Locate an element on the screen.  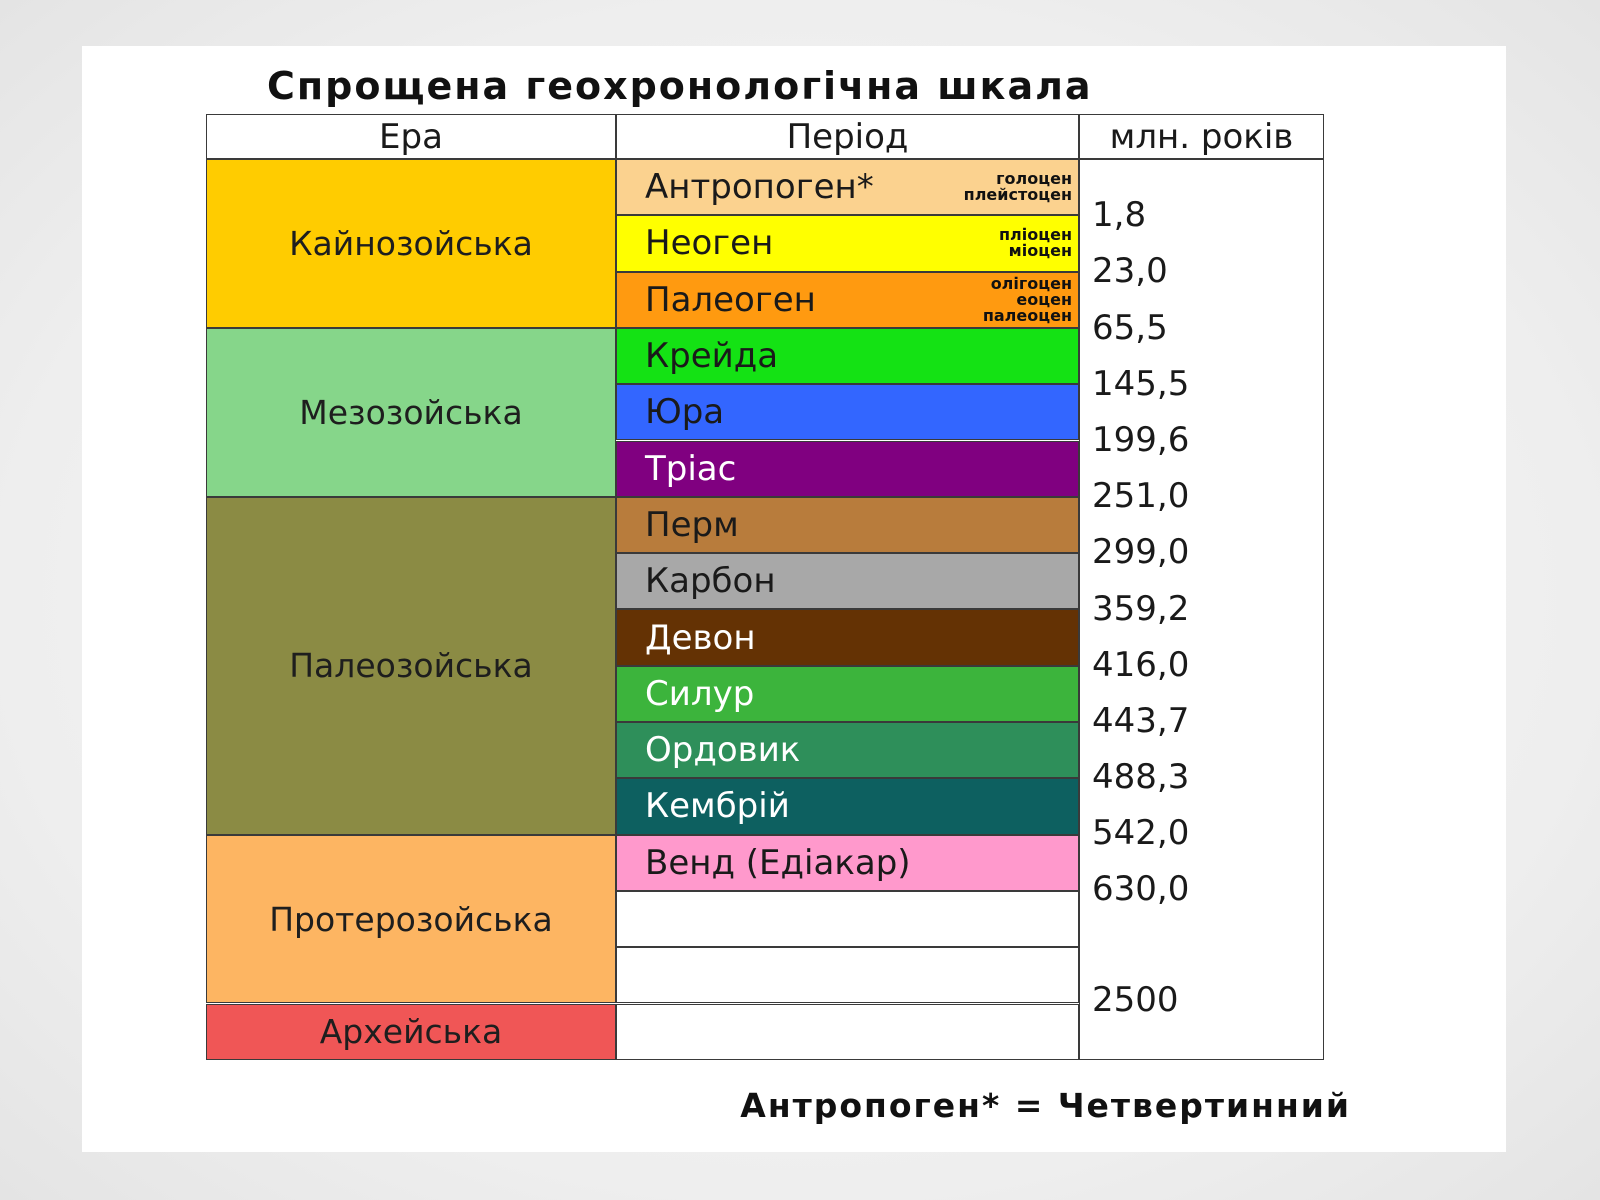
era-cell: Архейська is located at coordinates (411, 1031).